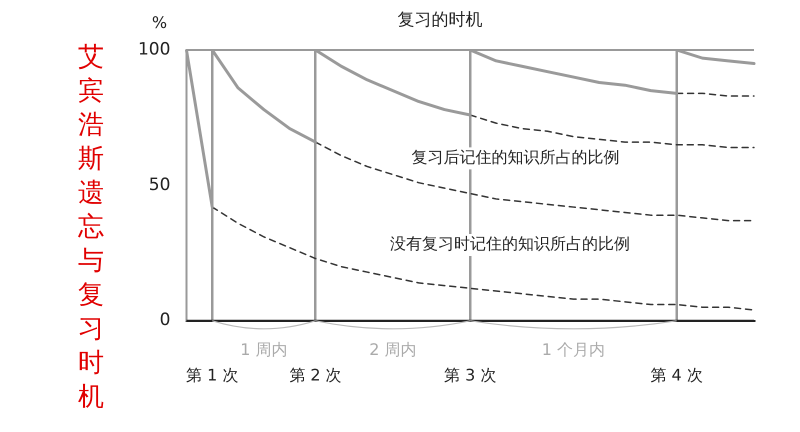 This screenshot has width=800, height=432. What do you see at coordinates (612, 131) in the screenshot?
I see `line-series` at bounding box center [612, 131].